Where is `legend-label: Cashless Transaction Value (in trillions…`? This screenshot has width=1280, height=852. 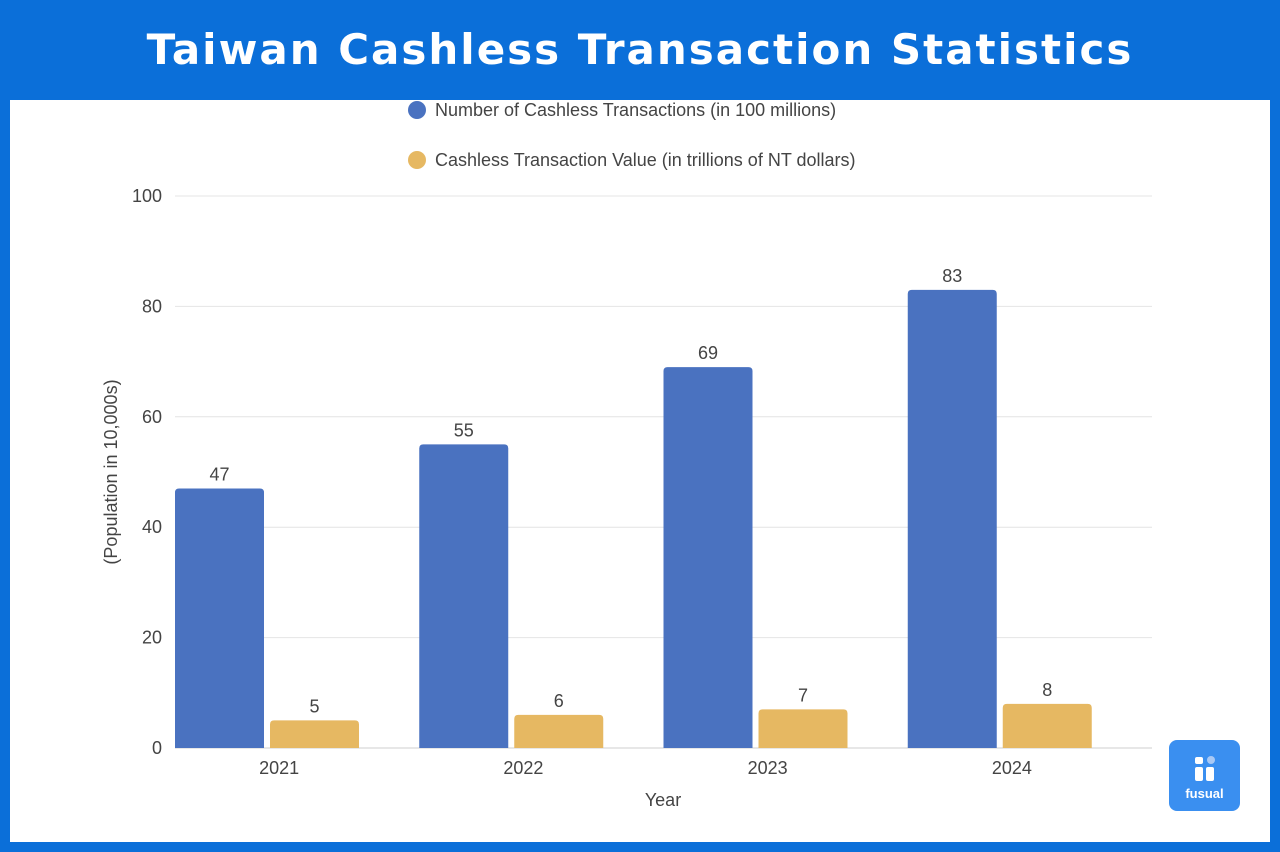
legend-label: Cashless Transaction Value (in trillions… is located at coordinates (645, 160).